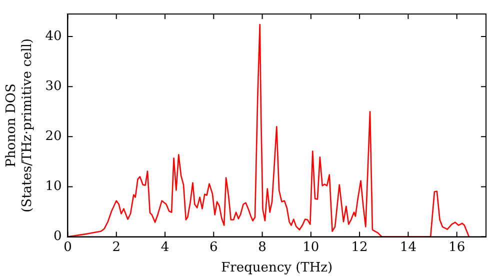 Image resolution: width=500 pixels, height=280 pixels. Describe the element at coordinates (53, 186) in the screenshot. I see `y-tick-label: 10` at that location.